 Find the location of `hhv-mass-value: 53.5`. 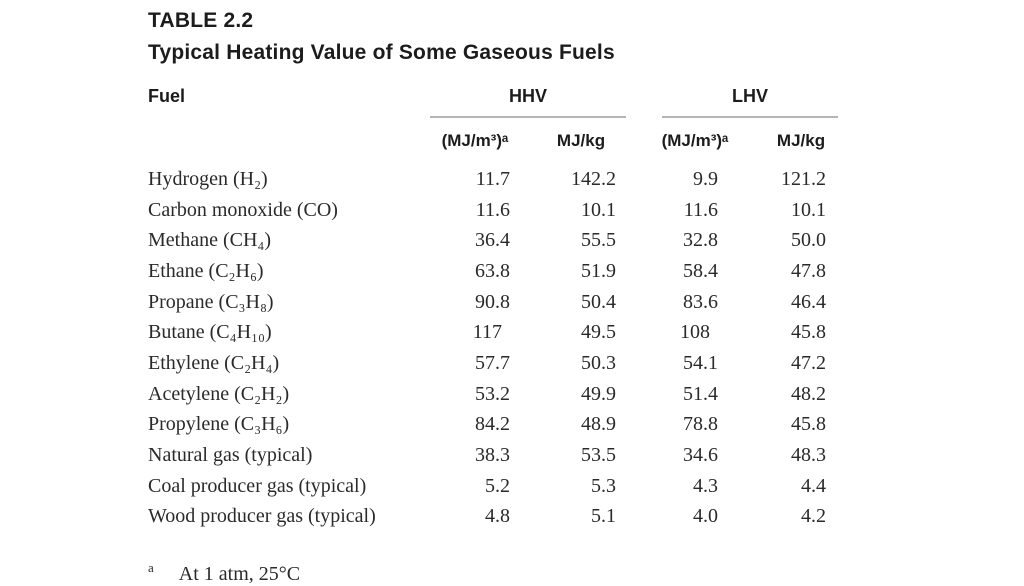

hhv-mass-value: 53.5 is located at coordinates (599, 455).